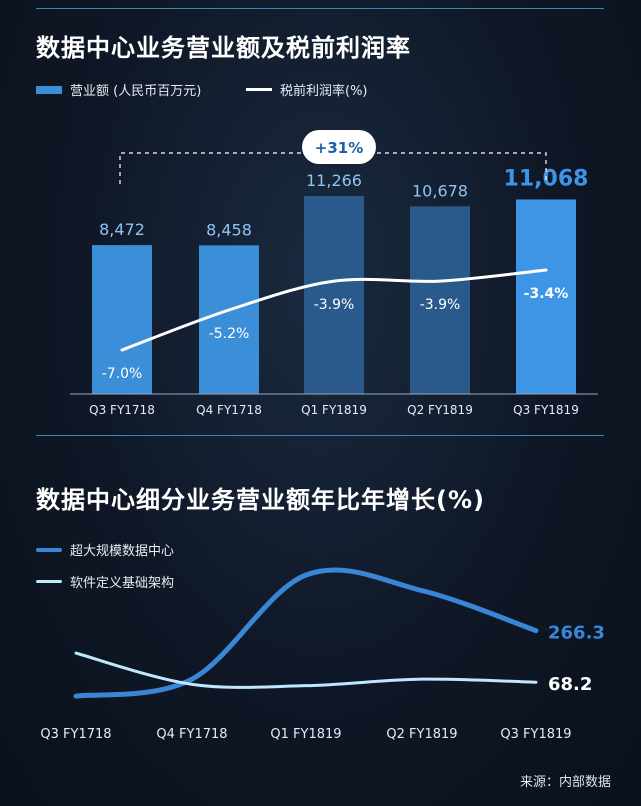 The width and height of the screenshot is (641, 806). I want to click on hyperscale-end-label: 266.3, so click(576, 633).